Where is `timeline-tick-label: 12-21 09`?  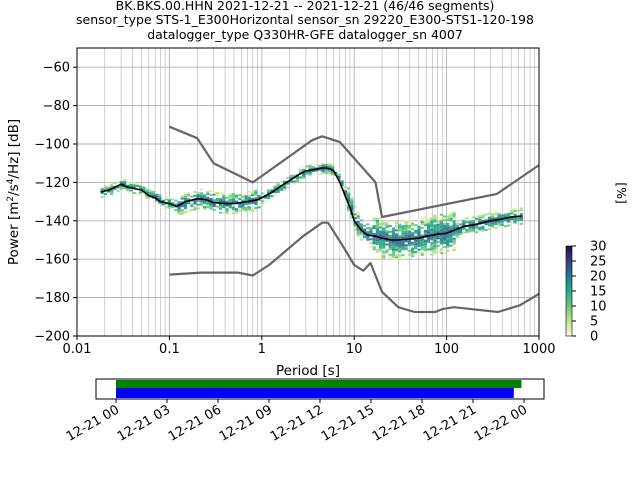 timeline-tick-label: 12-21 09 is located at coordinates (246, 423).